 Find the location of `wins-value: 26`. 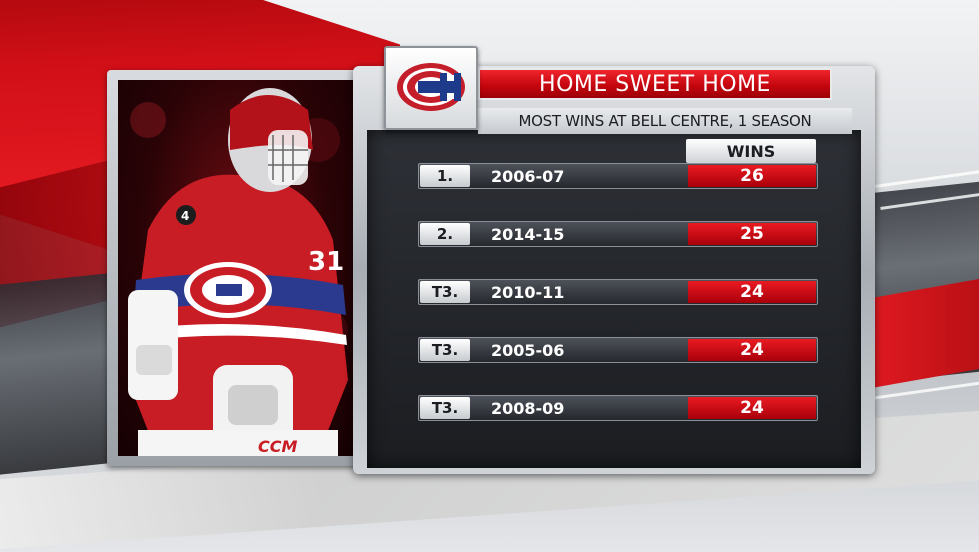

wins-value: 26 is located at coordinates (752, 176).